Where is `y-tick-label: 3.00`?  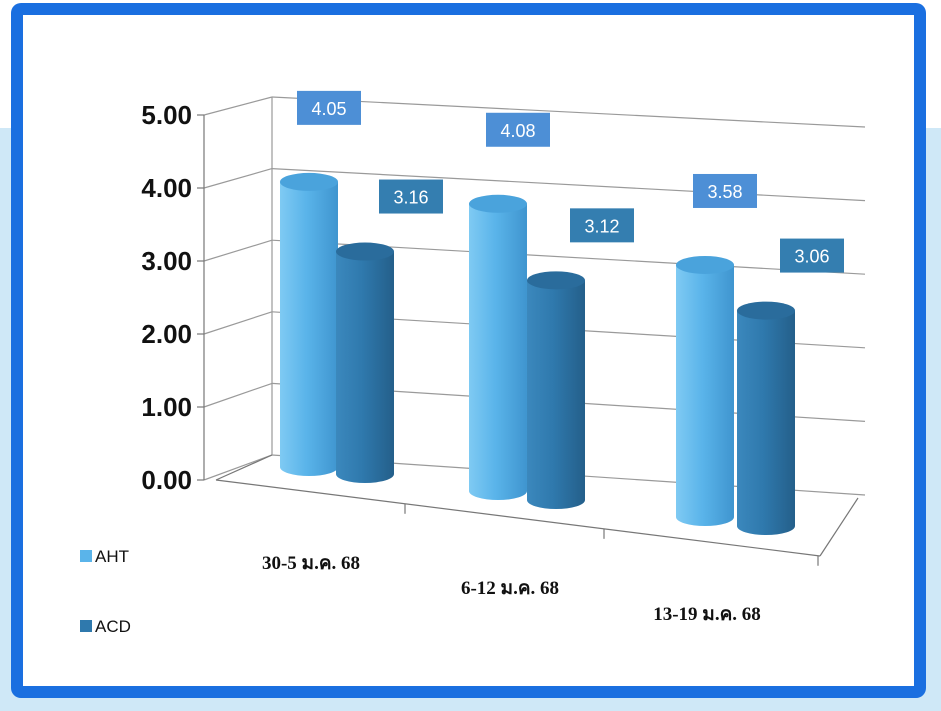 y-tick-label: 3.00 is located at coordinates (166, 261).